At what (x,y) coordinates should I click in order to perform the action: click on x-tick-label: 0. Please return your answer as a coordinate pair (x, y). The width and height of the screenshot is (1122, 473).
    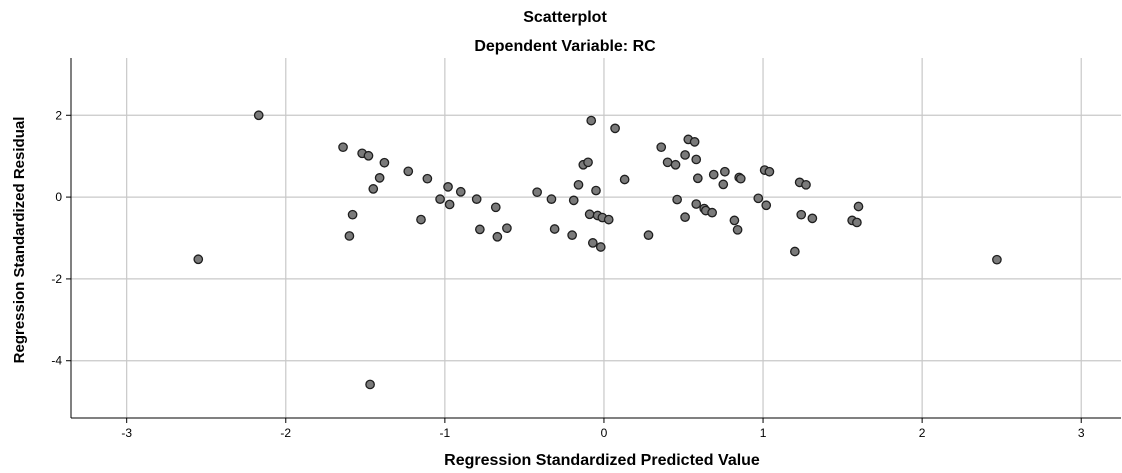
    Looking at the image, I should click on (604, 433).